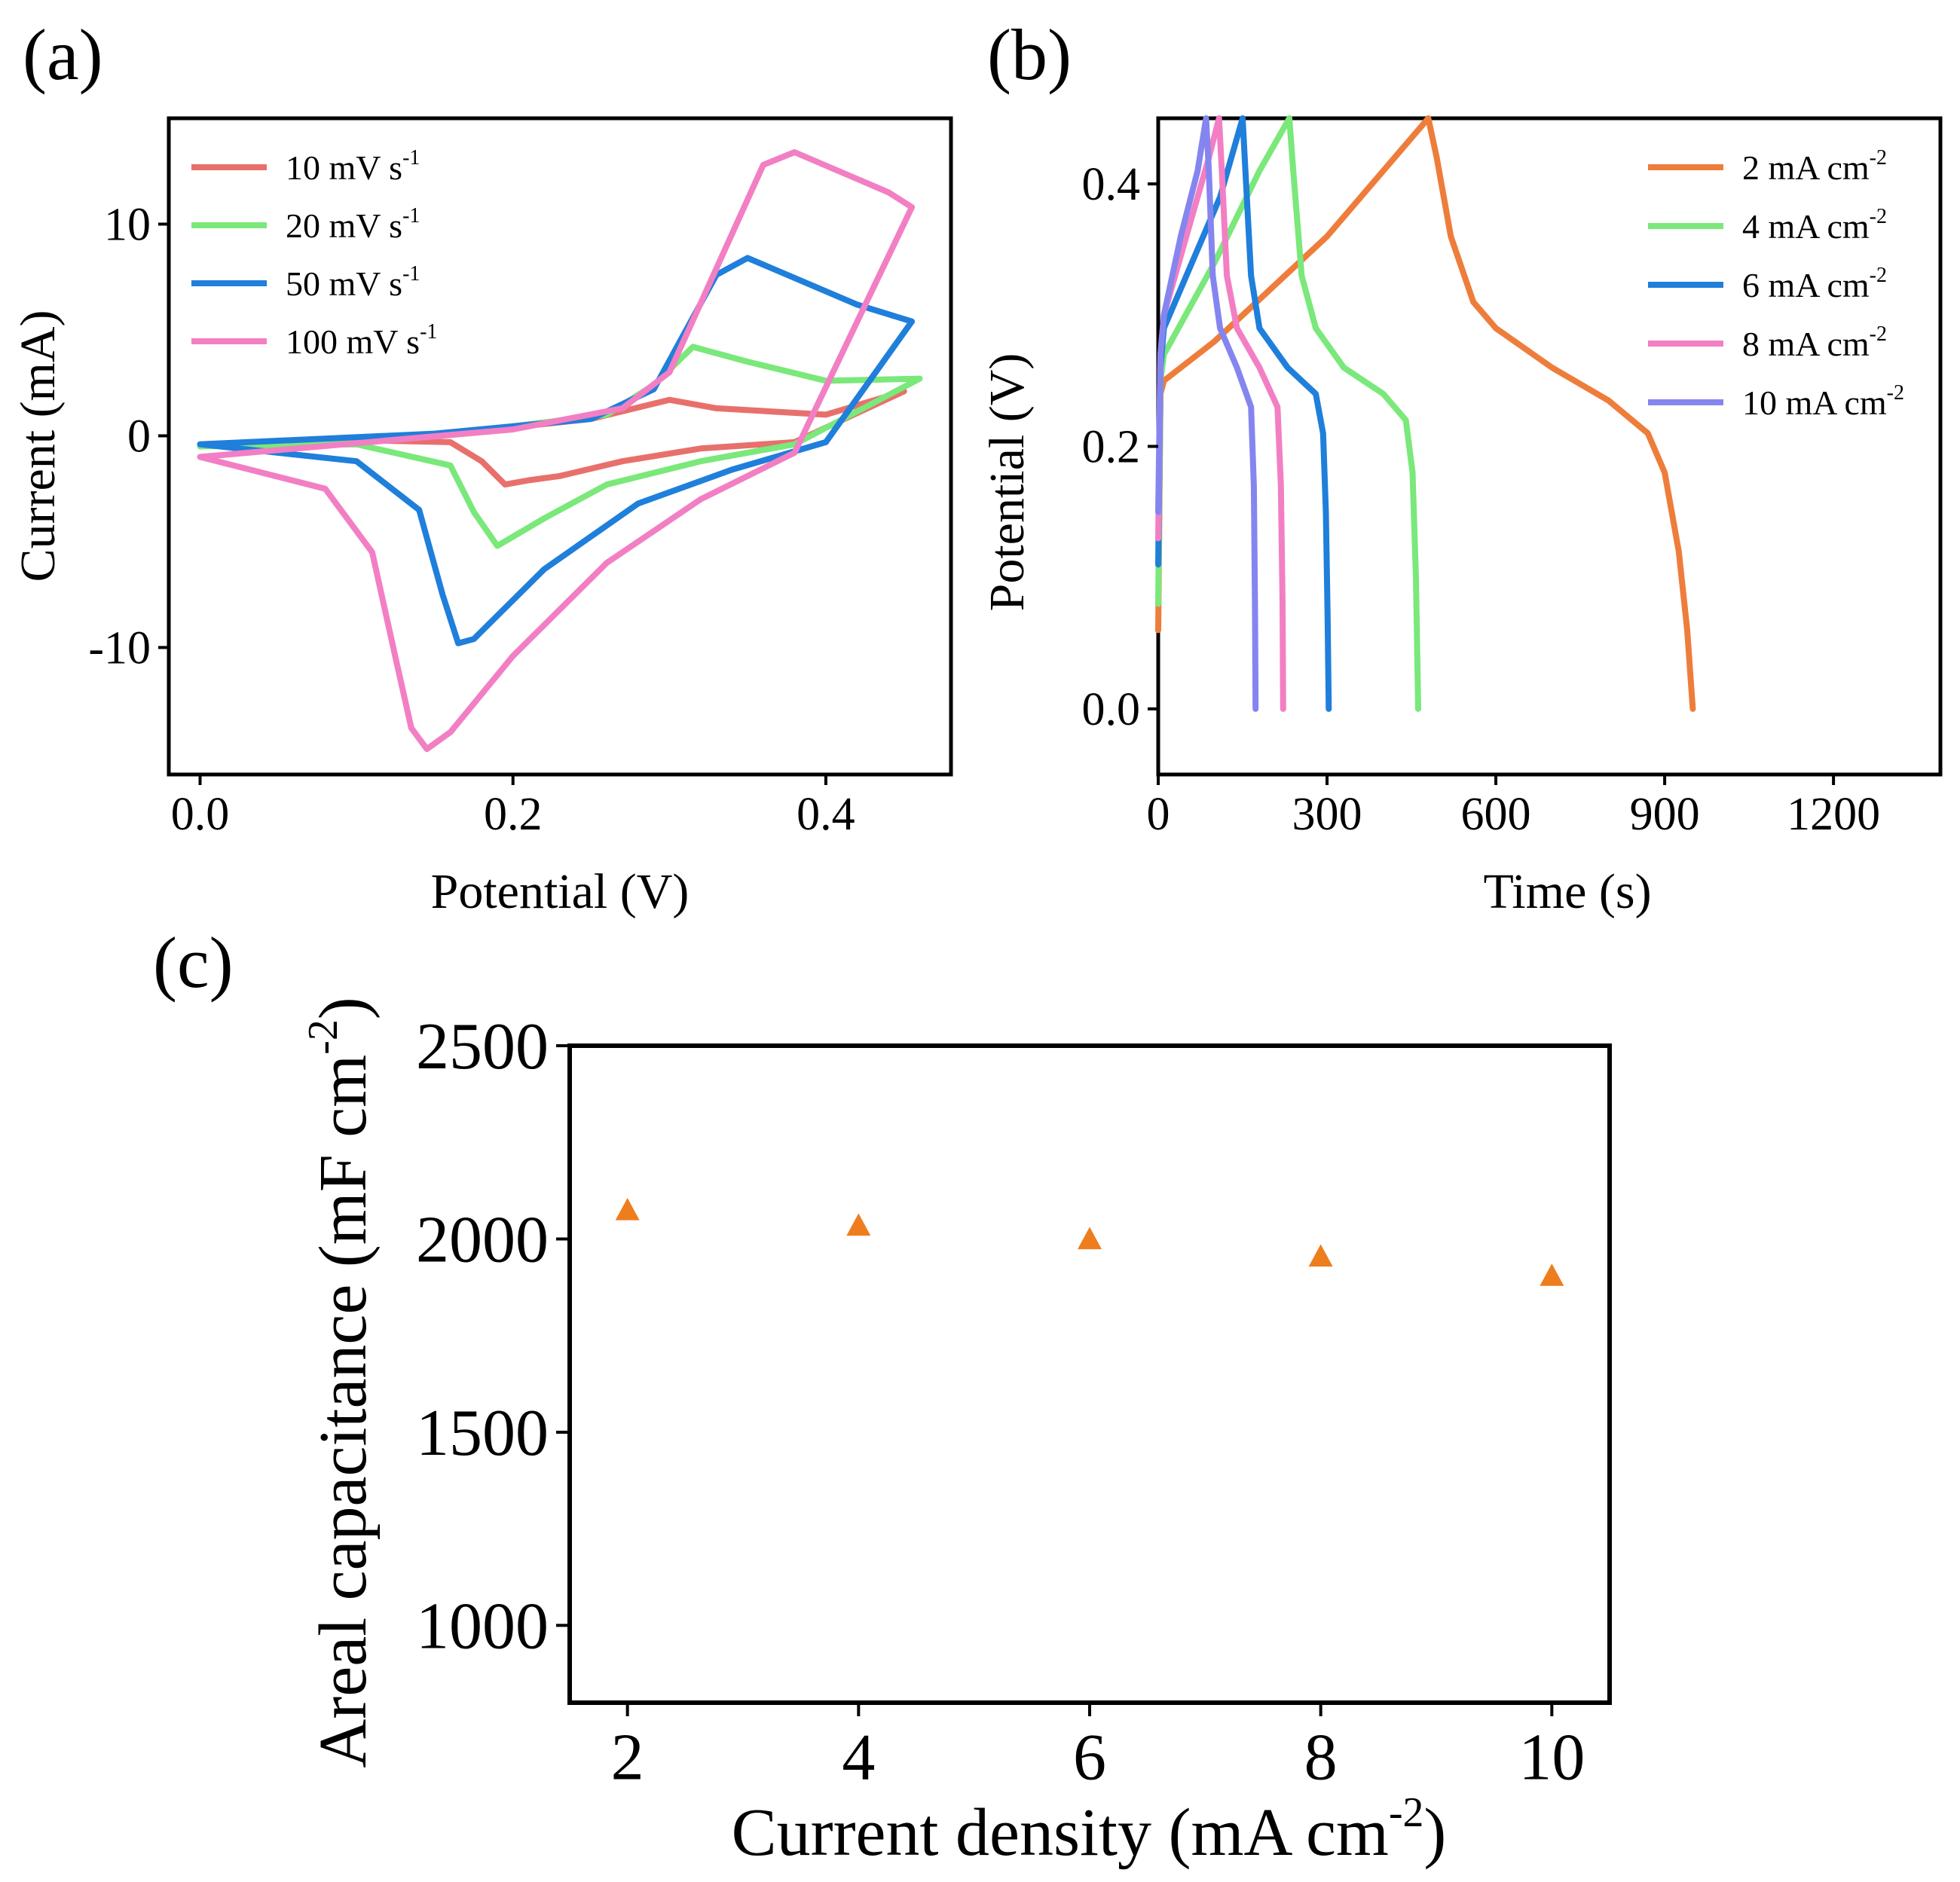 The width and height of the screenshot is (1960, 1882). What do you see at coordinates (627, 1758) in the screenshot?
I see `x-tick-label: 2` at bounding box center [627, 1758].